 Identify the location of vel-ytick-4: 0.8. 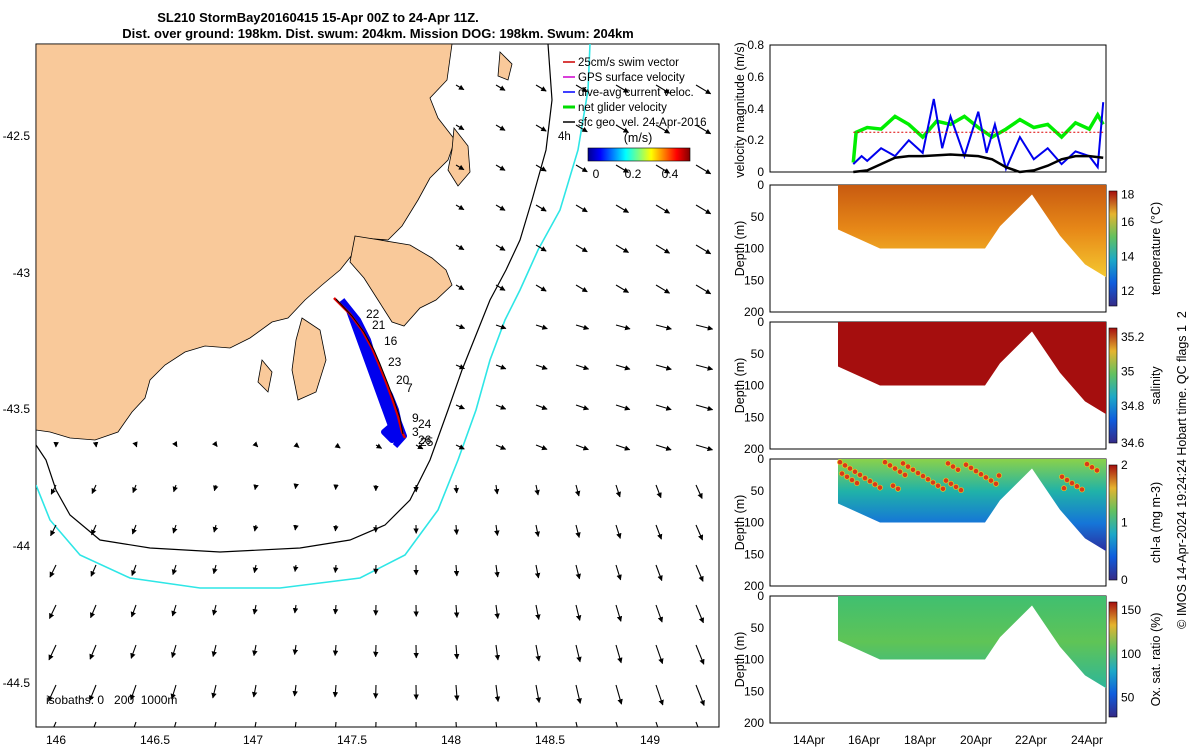
(755, 45).